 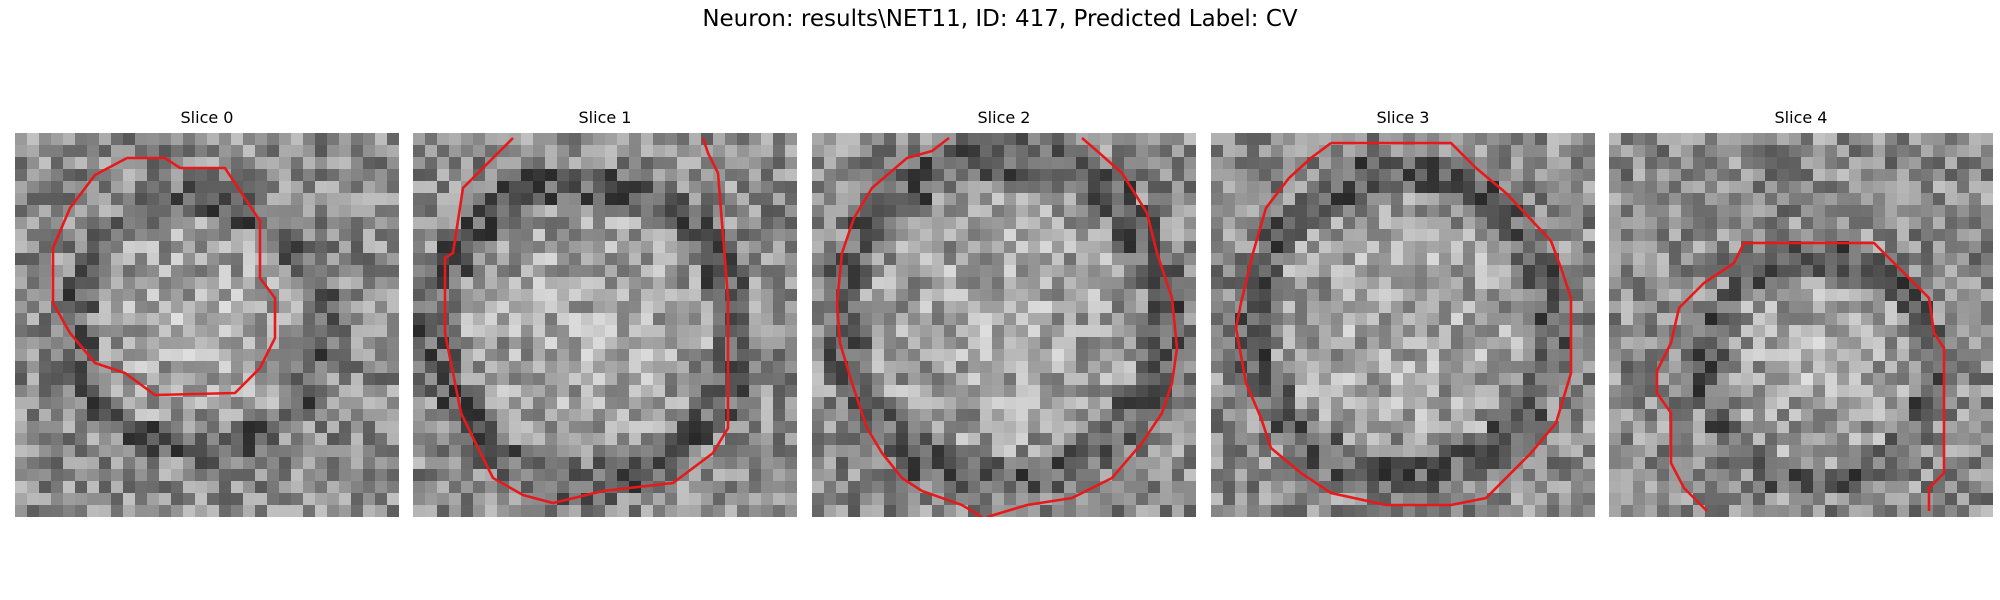 What do you see at coordinates (207, 117) in the screenshot?
I see `slice-title: Slice 0` at bounding box center [207, 117].